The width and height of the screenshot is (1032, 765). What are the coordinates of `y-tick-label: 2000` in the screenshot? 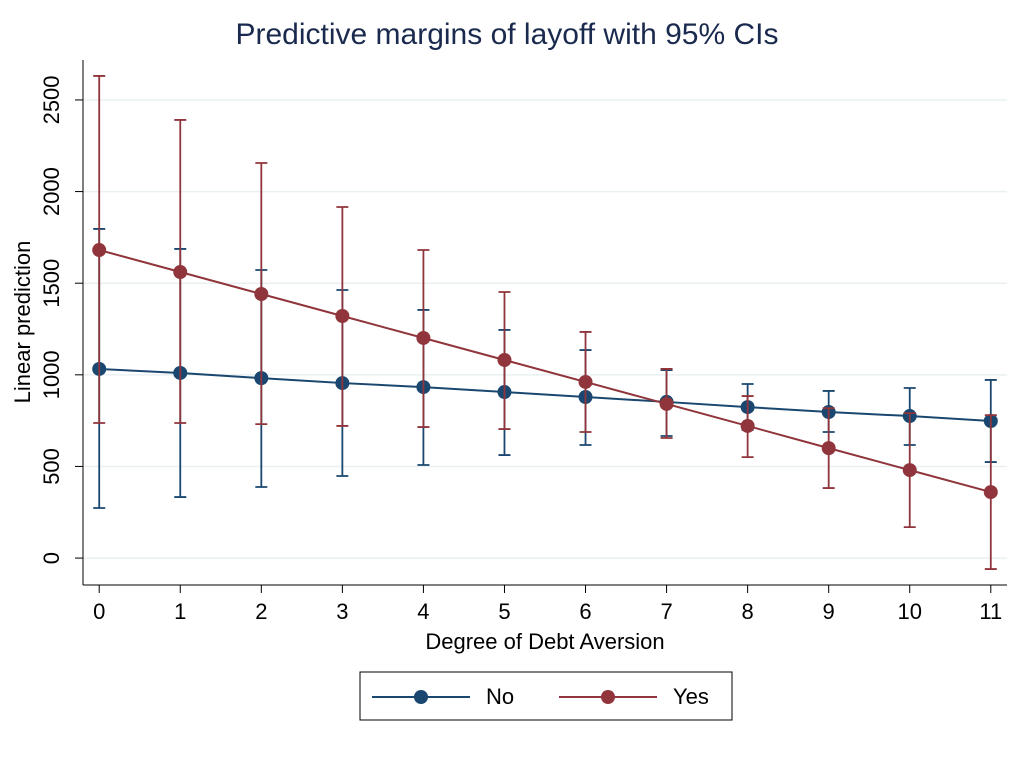 It's located at (51, 191).